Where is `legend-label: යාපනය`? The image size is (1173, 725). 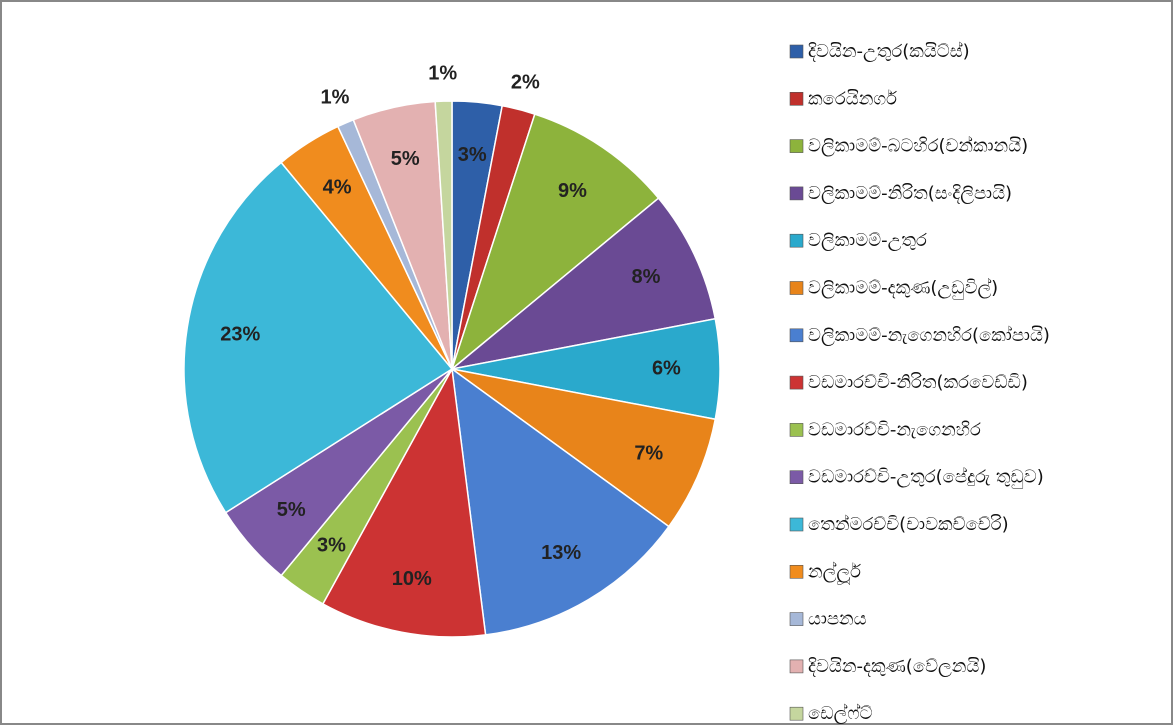
legend-label: යාපනය is located at coordinates (837, 619).